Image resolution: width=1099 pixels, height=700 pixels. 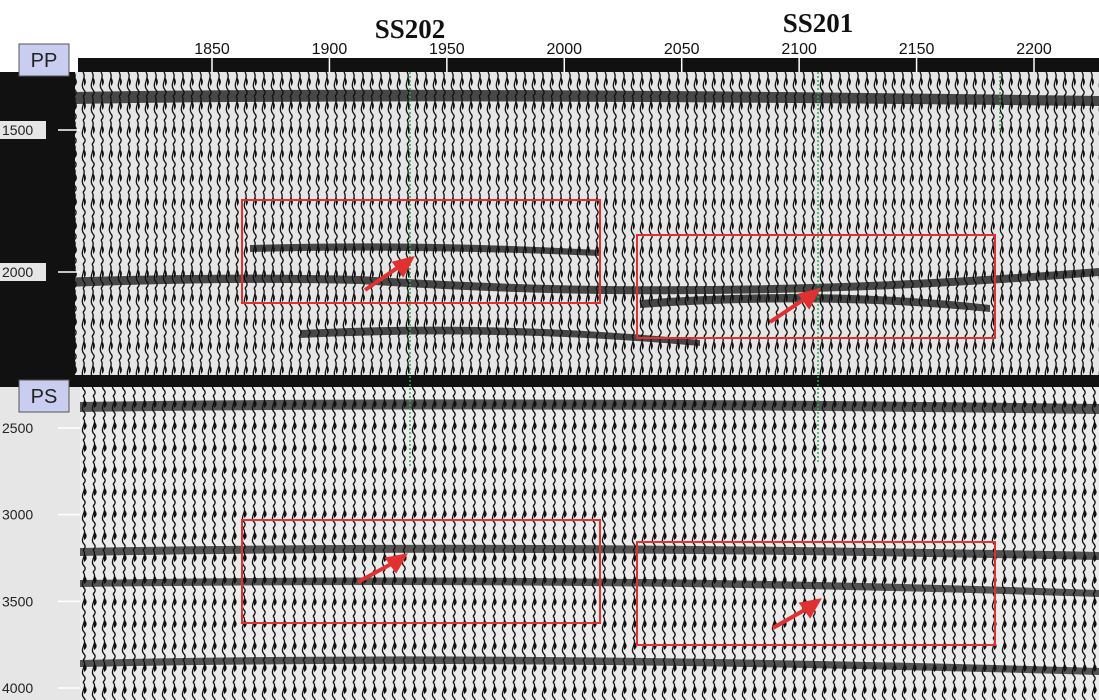 What do you see at coordinates (410, 29) in the screenshot?
I see `well-label: SS202` at bounding box center [410, 29].